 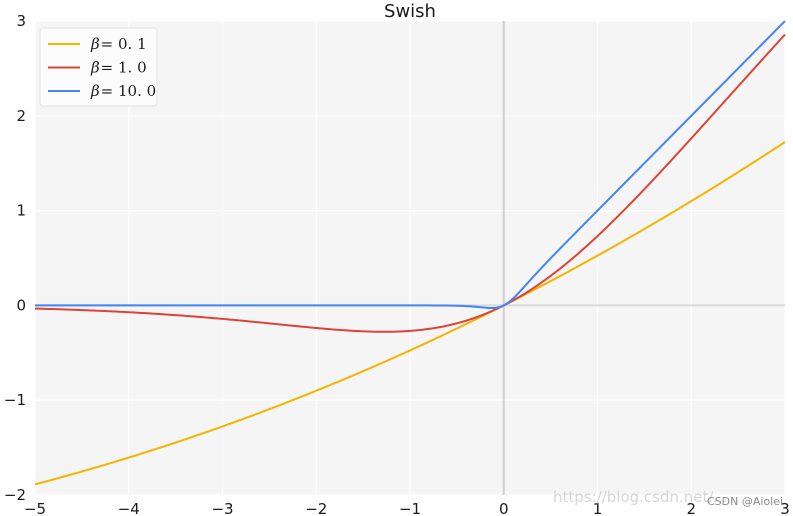 I want to click on legend-label-2: β= 10. 0, so click(x=123, y=91).